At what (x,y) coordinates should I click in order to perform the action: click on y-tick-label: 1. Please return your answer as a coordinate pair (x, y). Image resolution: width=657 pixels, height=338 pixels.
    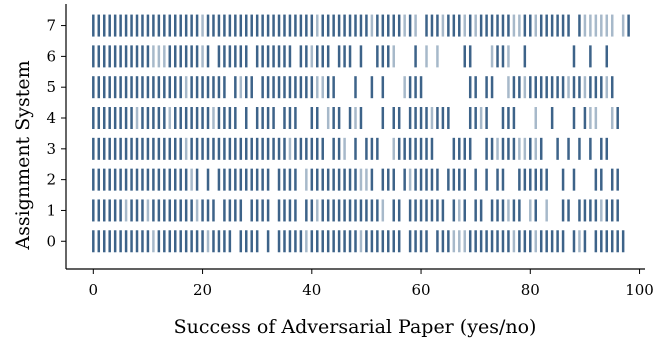
    Looking at the image, I should click on (51, 210).